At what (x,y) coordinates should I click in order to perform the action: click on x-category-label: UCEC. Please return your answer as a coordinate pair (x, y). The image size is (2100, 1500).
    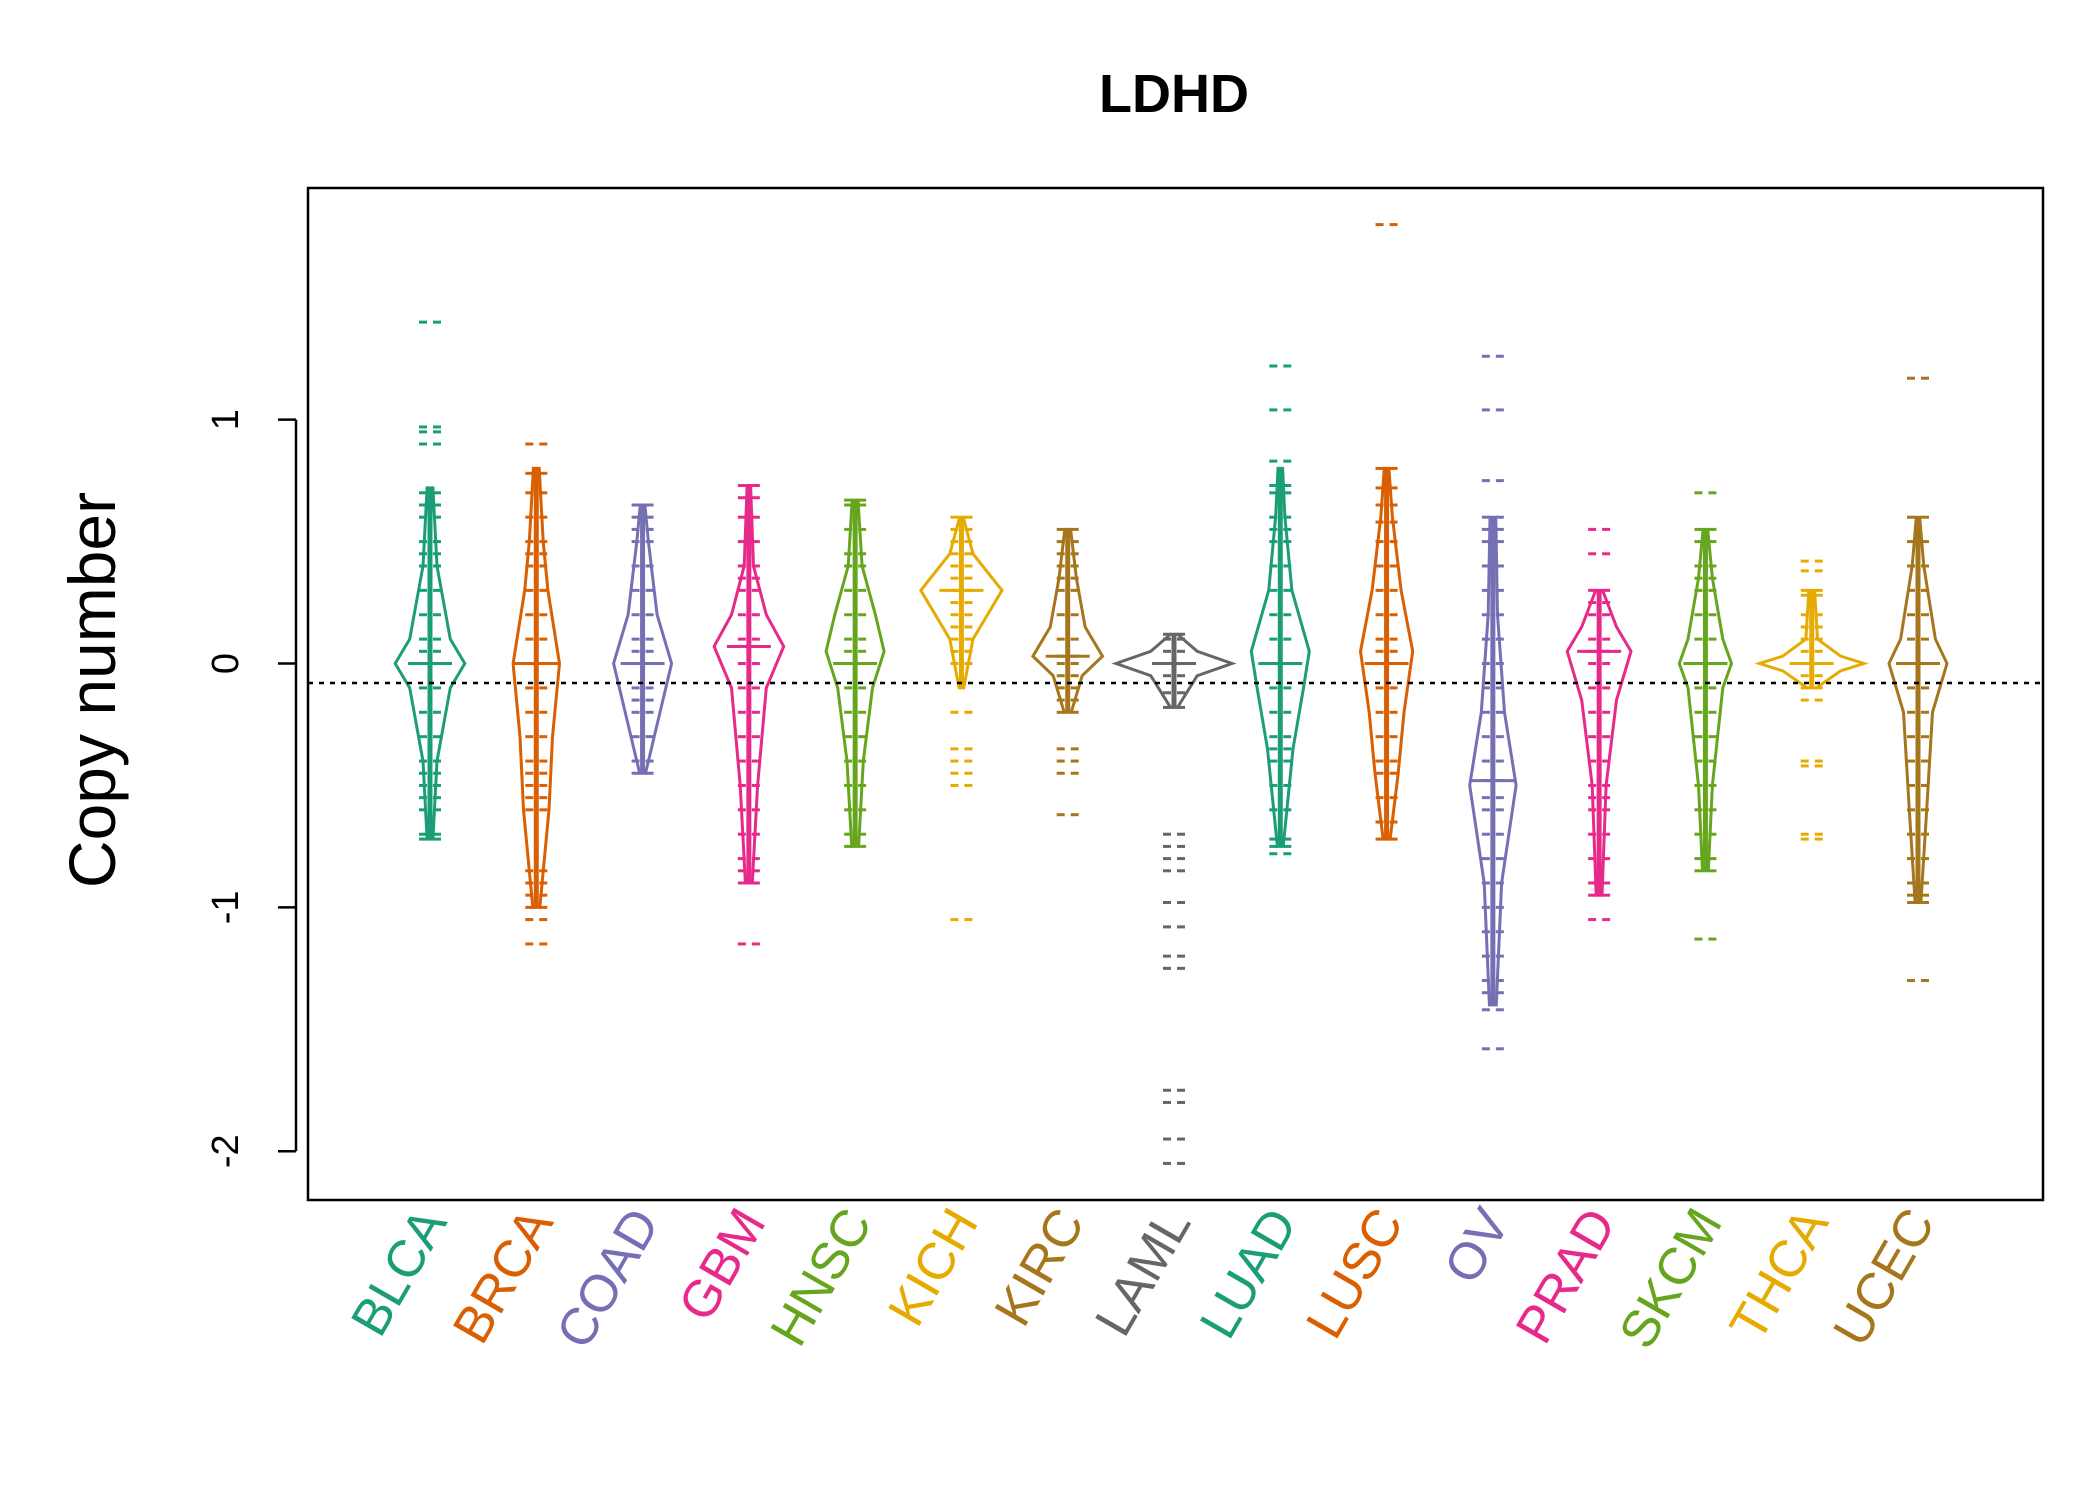
    Looking at the image, I should click on (1884, 1277).